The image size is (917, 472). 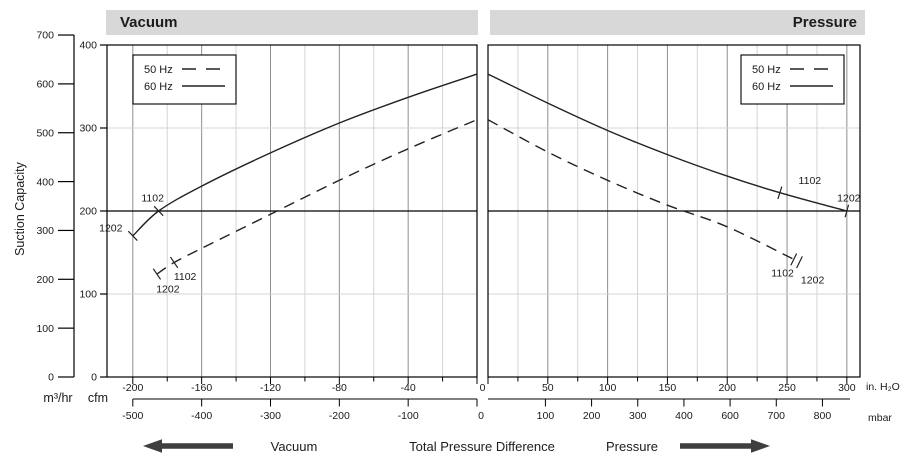 I want to click on mbar-tick-label: 600, so click(x=730, y=416).